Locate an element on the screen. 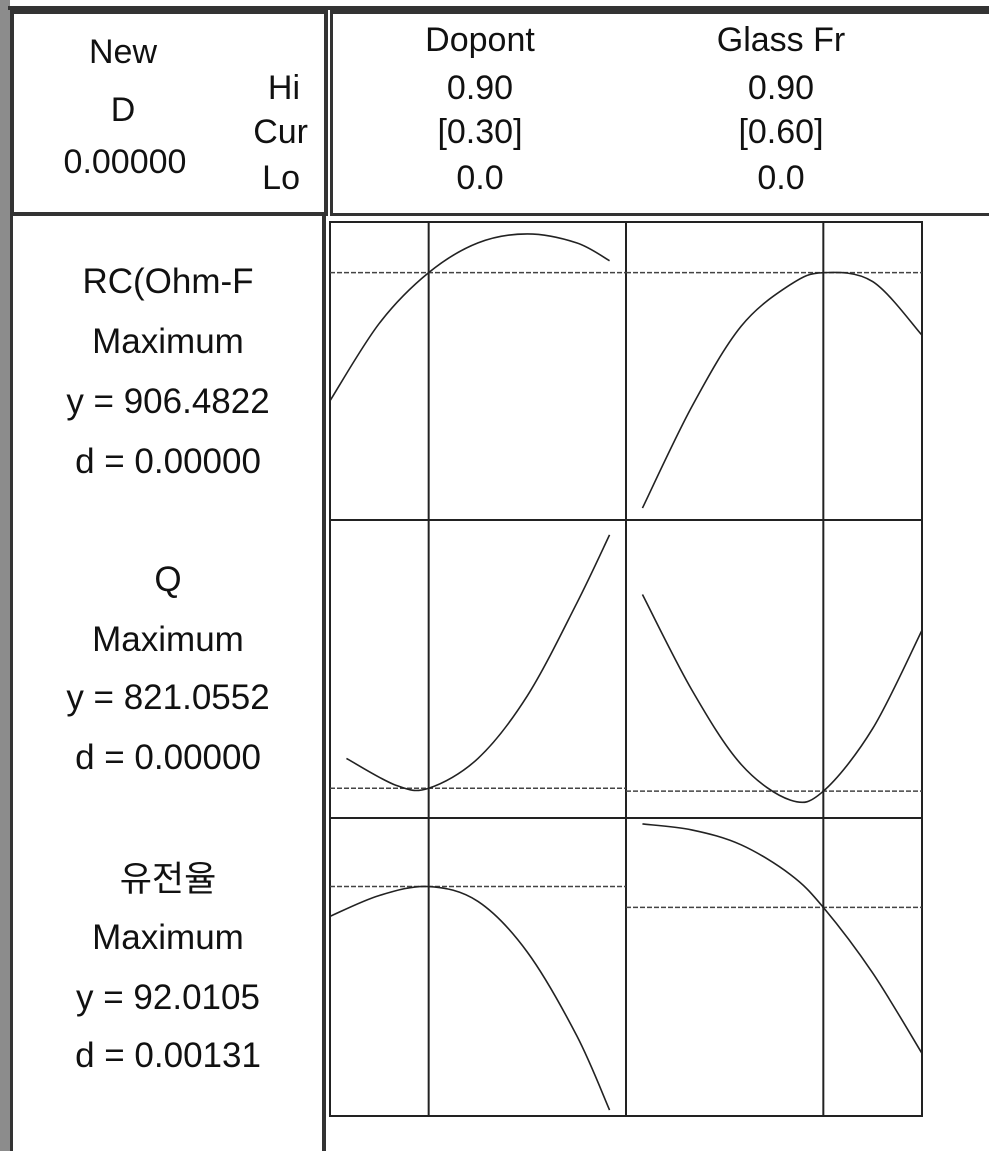 The image size is (989, 1151). response-y-q: y = 821.0552 is located at coordinates (168, 697).